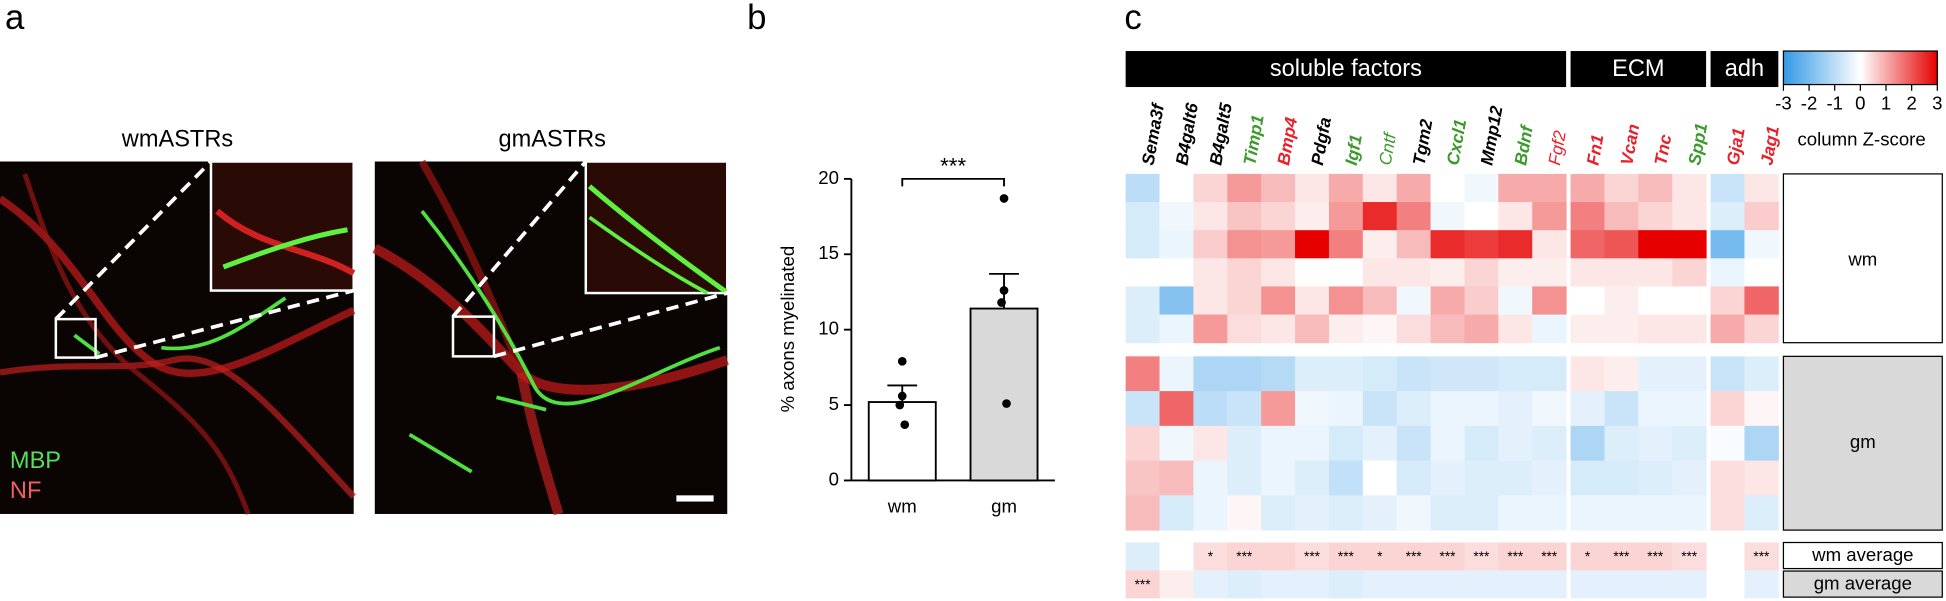 The width and height of the screenshot is (1946, 601). What do you see at coordinates (1132, 18) in the screenshot?
I see `panel-label: c` at bounding box center [1132, 18].